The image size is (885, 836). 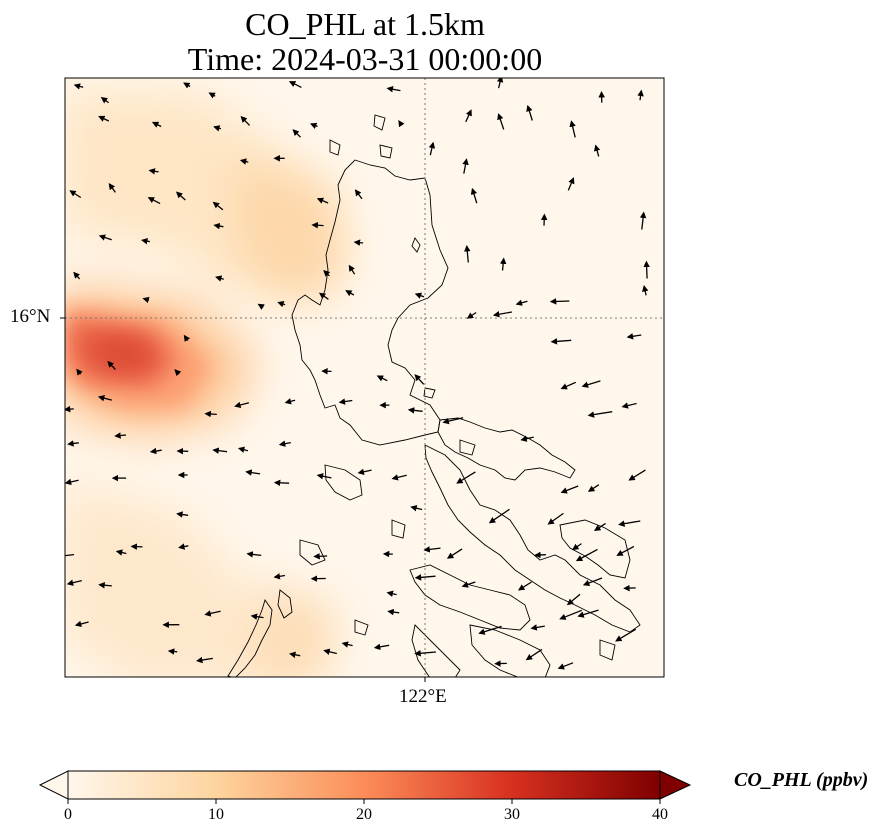 I want to click on colorbar-extend-max, so click(x=675, y=785).